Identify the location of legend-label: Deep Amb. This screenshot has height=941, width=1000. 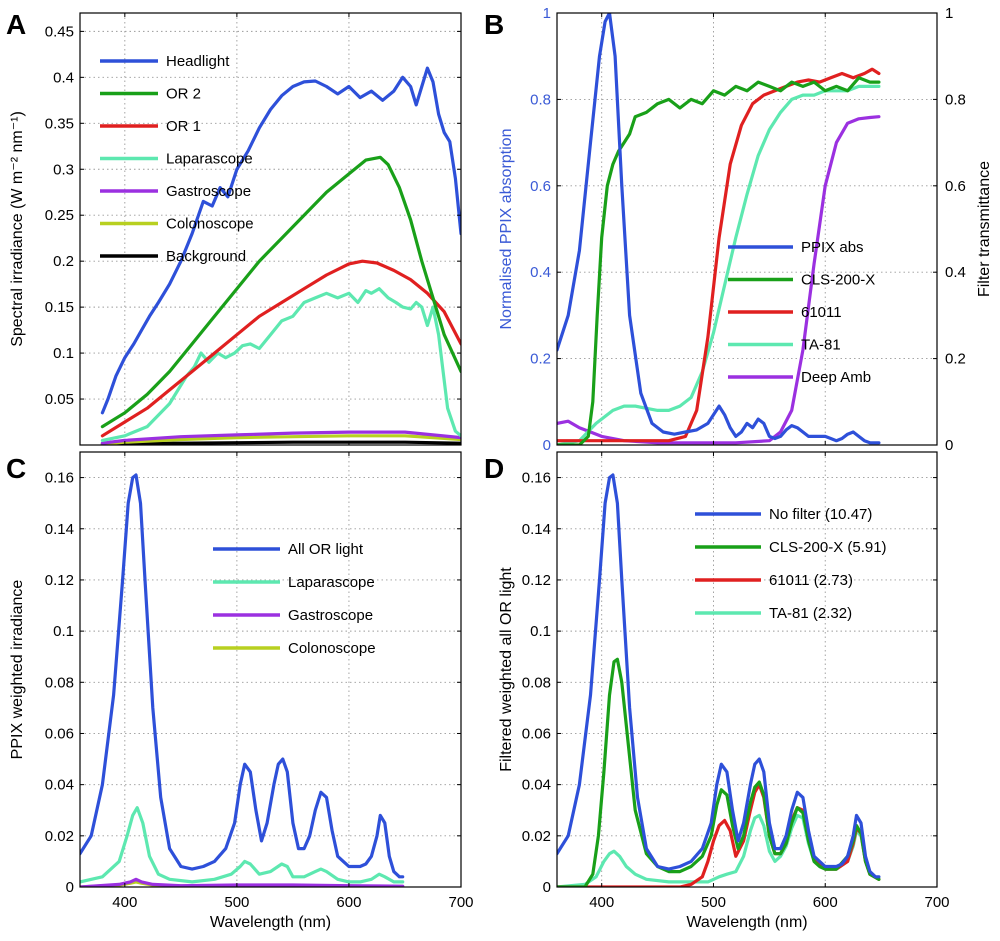
(836, 377).